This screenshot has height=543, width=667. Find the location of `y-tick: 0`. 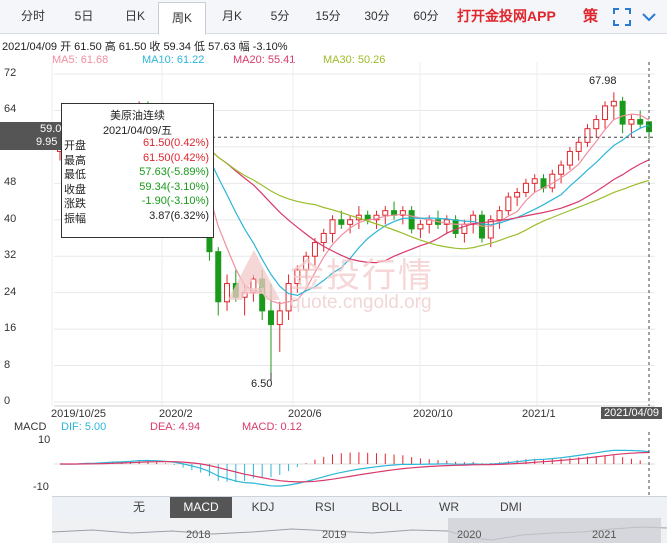

y-tick: 0 is located at coordinates (7, 401).